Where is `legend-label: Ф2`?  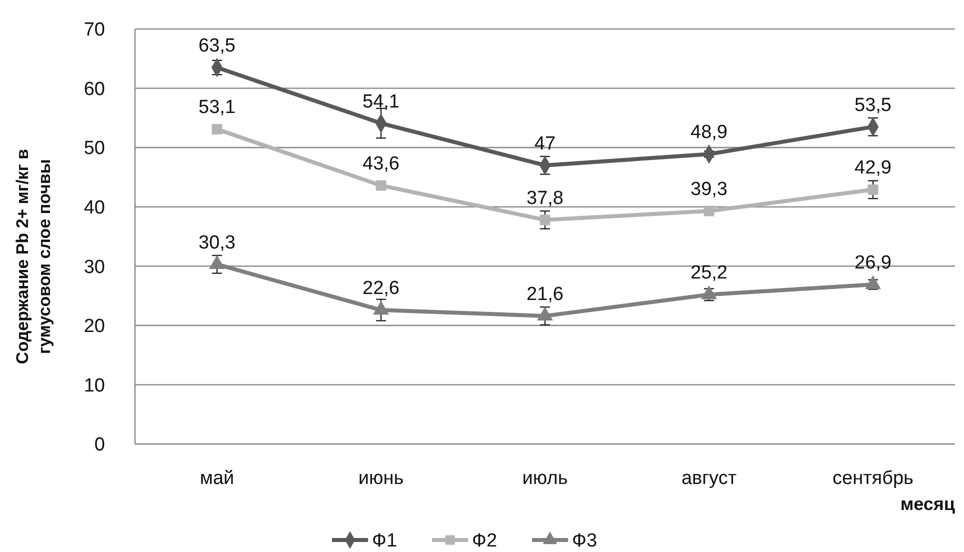
legend-label: Ф2 is located at coordinates (485, 541).